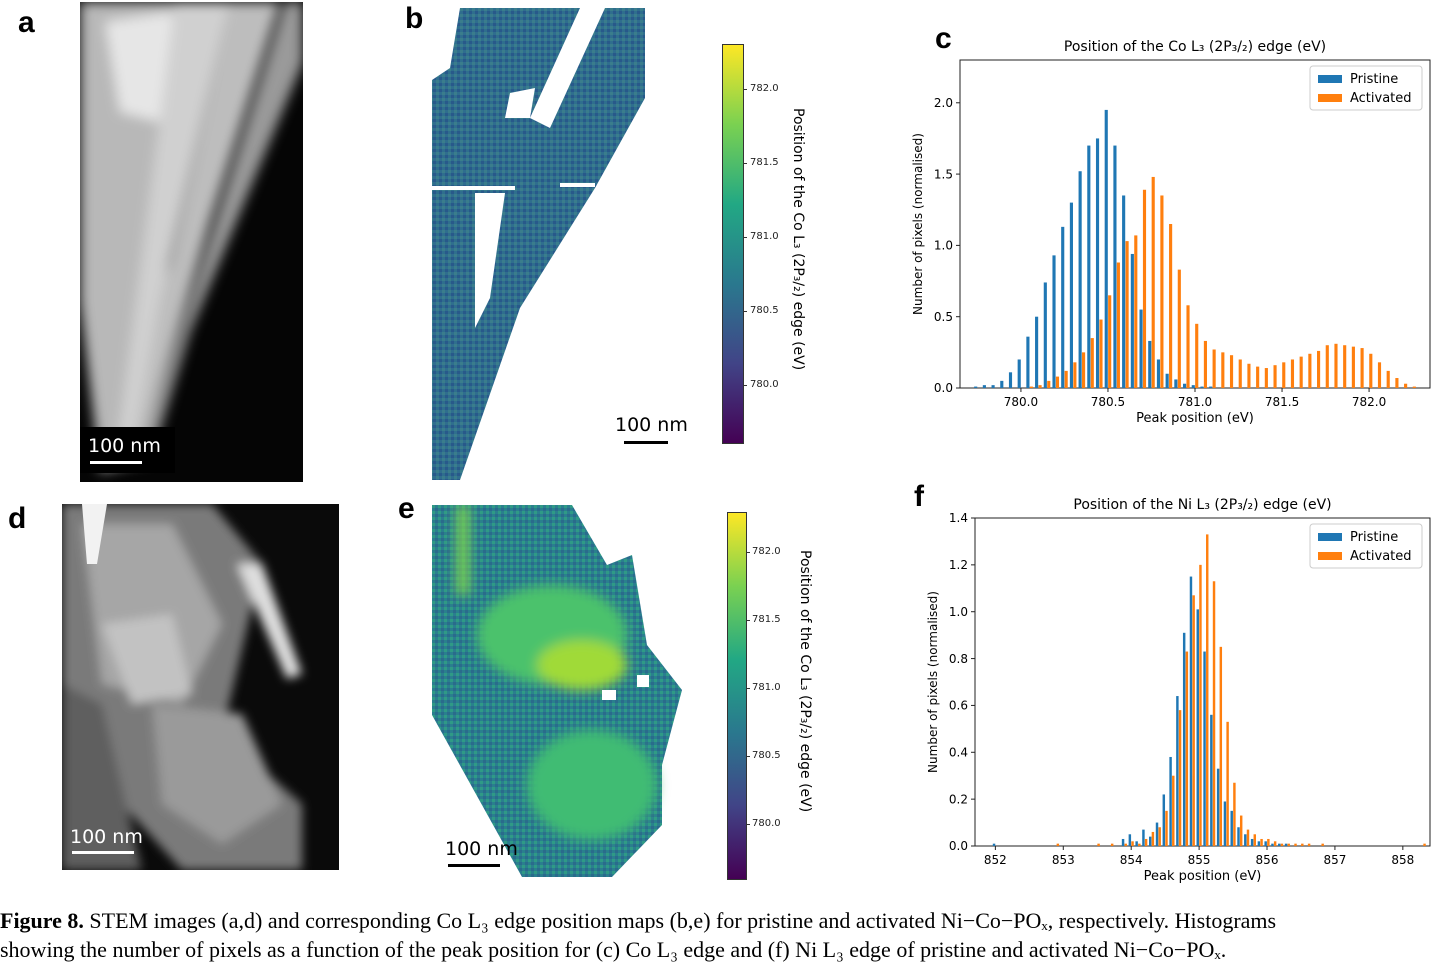 Image resolution: width=1443 pixels, height=966 pixels. Describe the element at coordinates (1374, 79) in the screenshot. I see `legend-label-pristine: Pristine` at that location.